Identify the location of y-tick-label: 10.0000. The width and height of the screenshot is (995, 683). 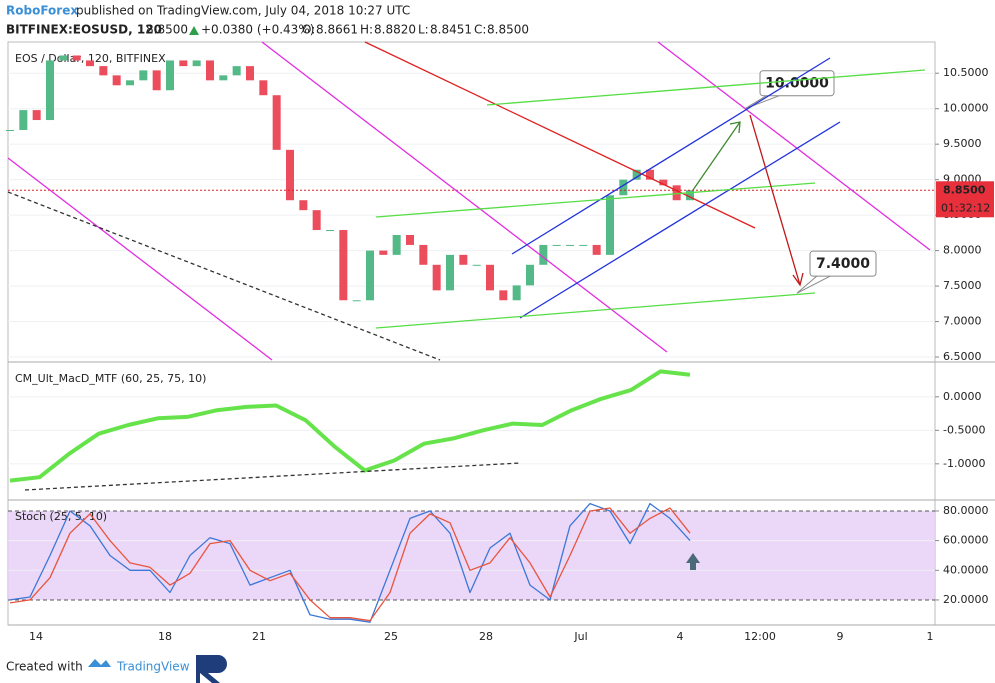
(966, 108).